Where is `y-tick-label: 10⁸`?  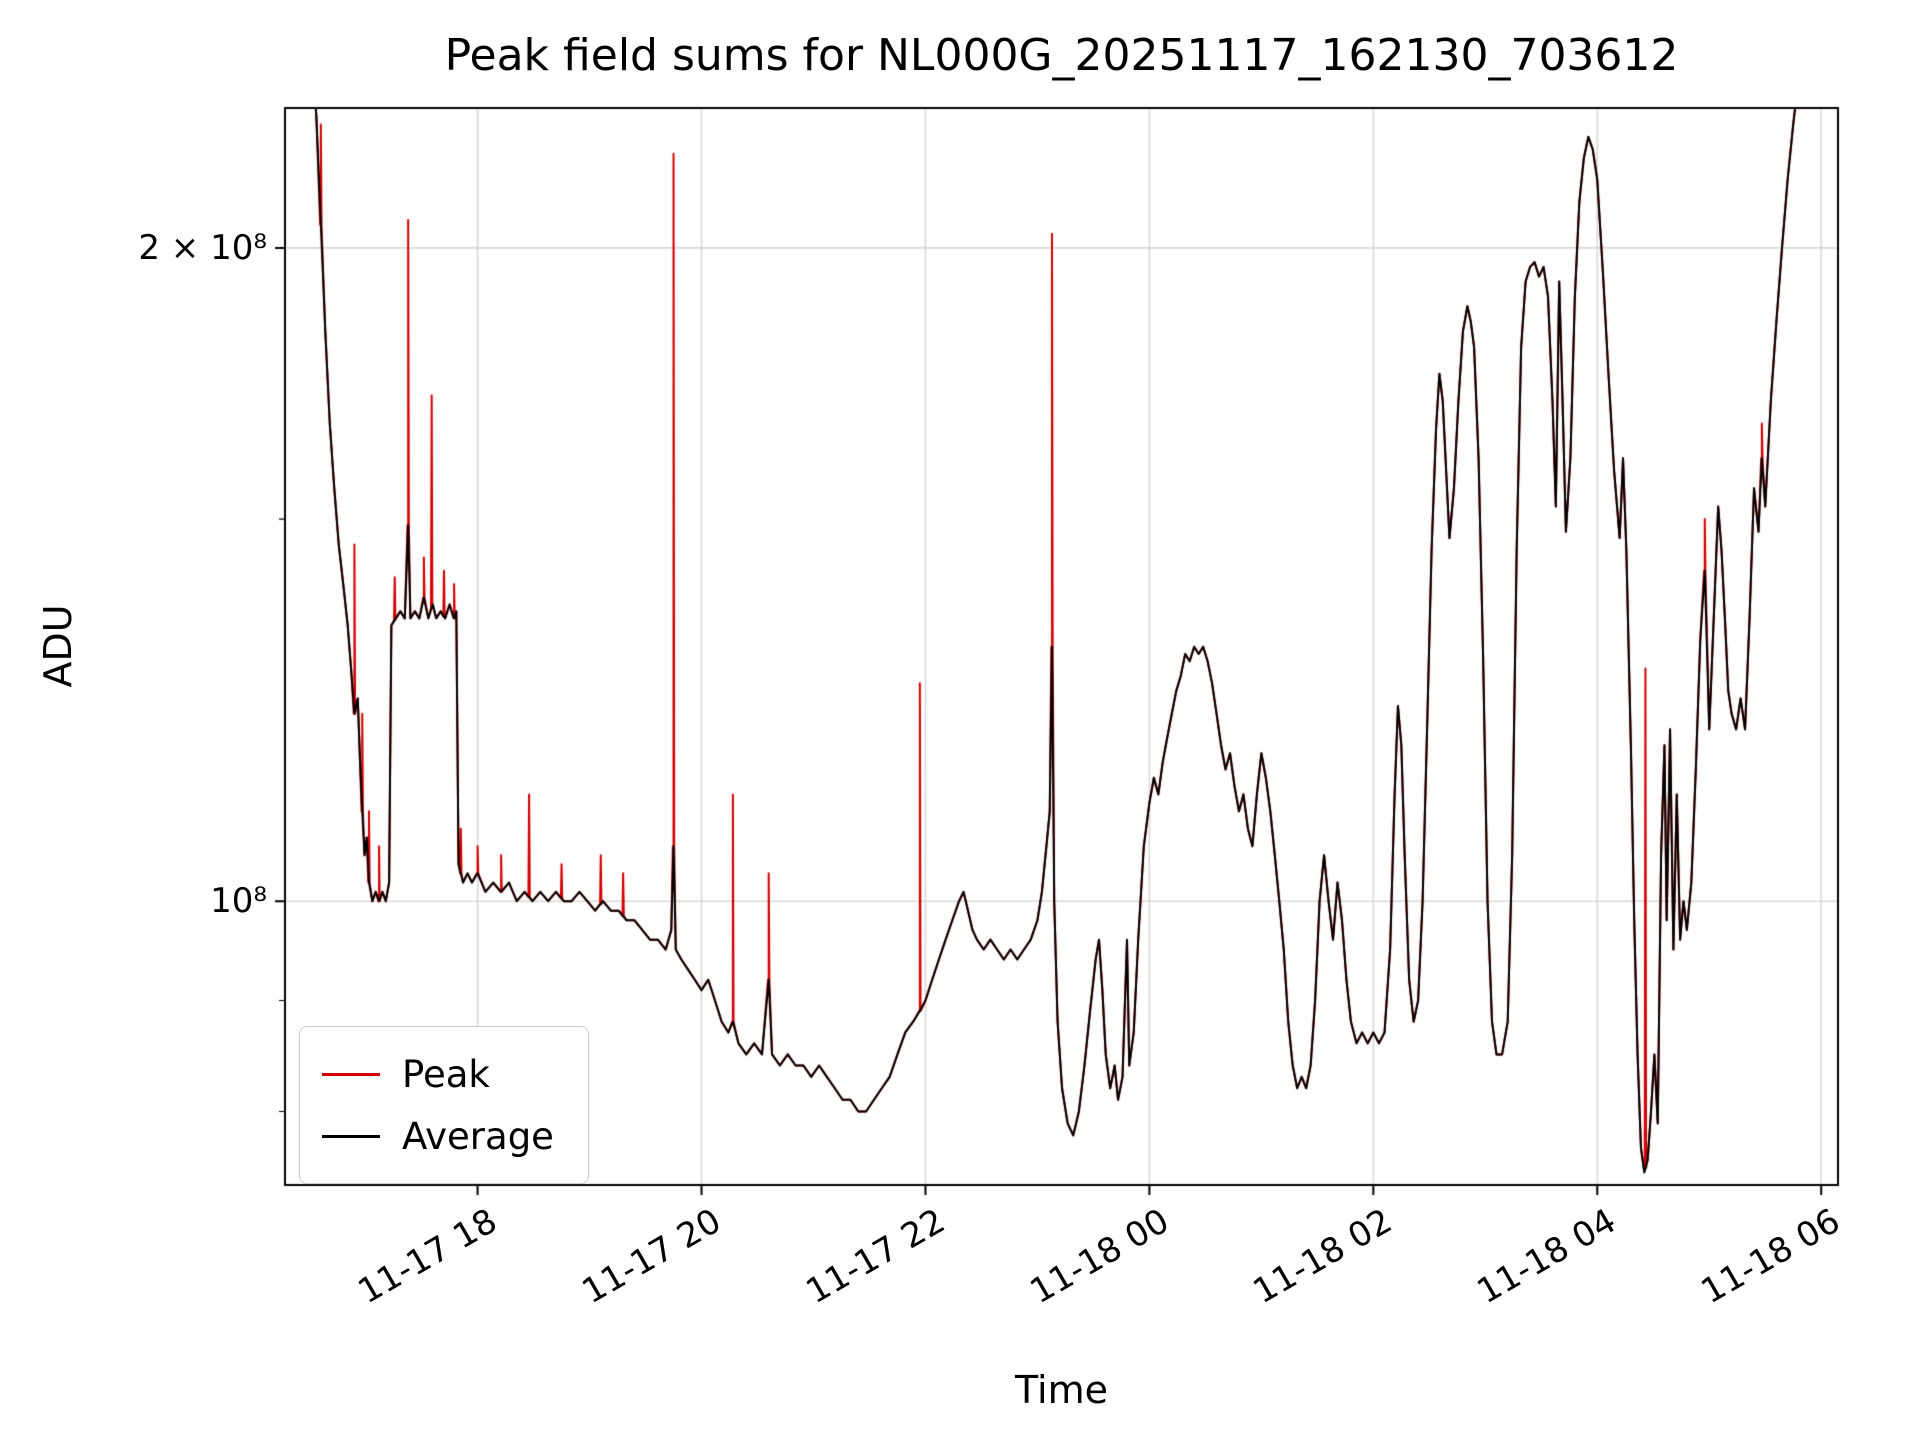 y-tick-label: 10⁸ is located at coordinates (238, 901).